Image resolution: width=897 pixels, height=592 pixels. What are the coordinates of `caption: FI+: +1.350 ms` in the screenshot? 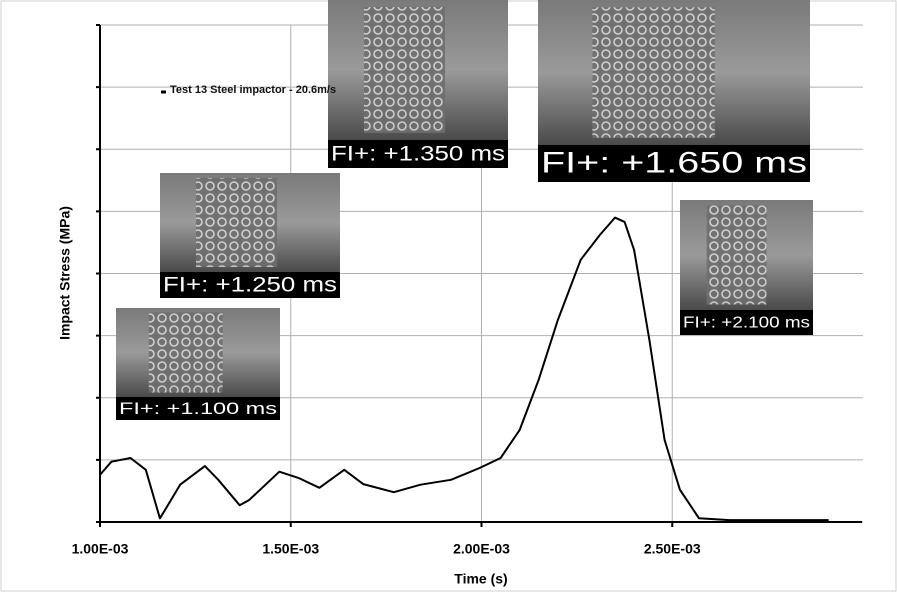 It's located at (418, 154).